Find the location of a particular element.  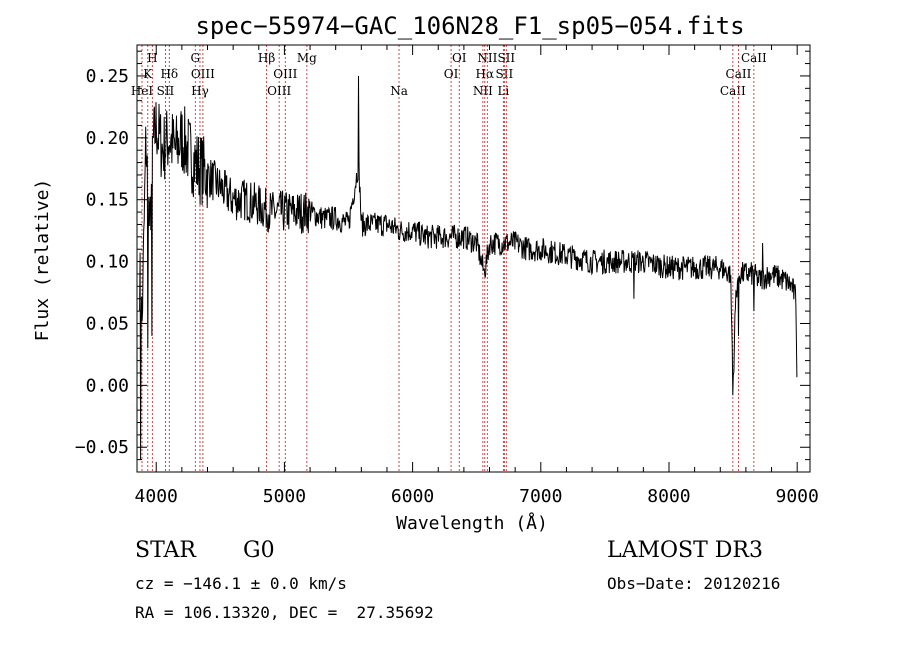

redshift-line: cz = −146.1 ± 0.0 km/s is located at coordinates (241, 583).